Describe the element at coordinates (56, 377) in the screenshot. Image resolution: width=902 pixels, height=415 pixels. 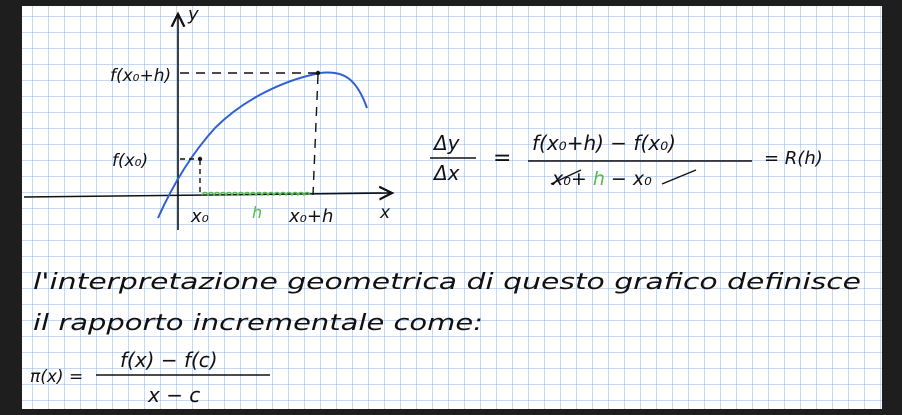
I see `formula-lhs: π(x) =` at that location.